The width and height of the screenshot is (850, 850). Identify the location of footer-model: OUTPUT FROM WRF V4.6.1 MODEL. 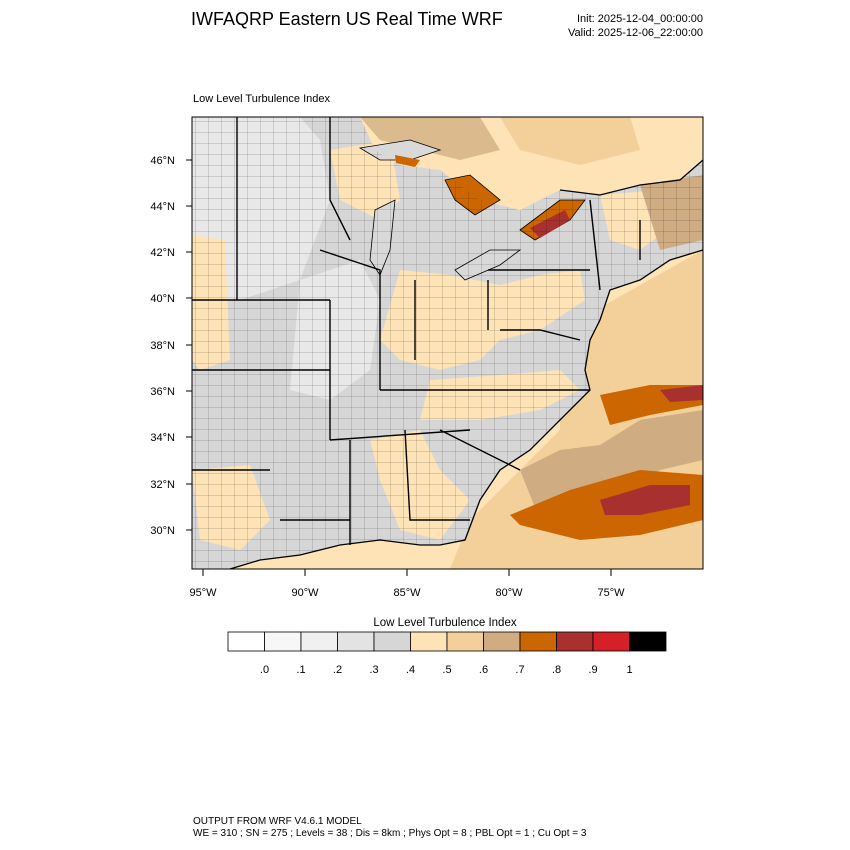
(277, 821).